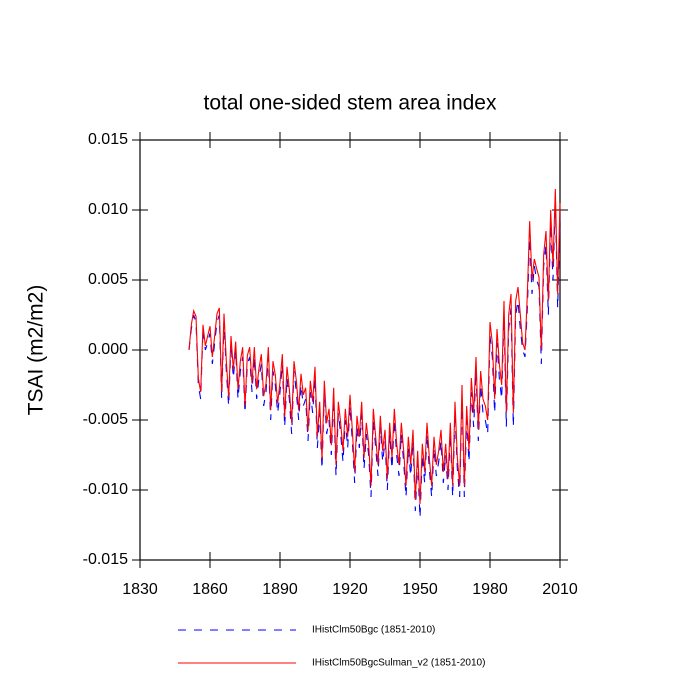 The height and width of the screenshot is (700, 700). I want to click on x-tick-label: 1830, so click(140, 589).